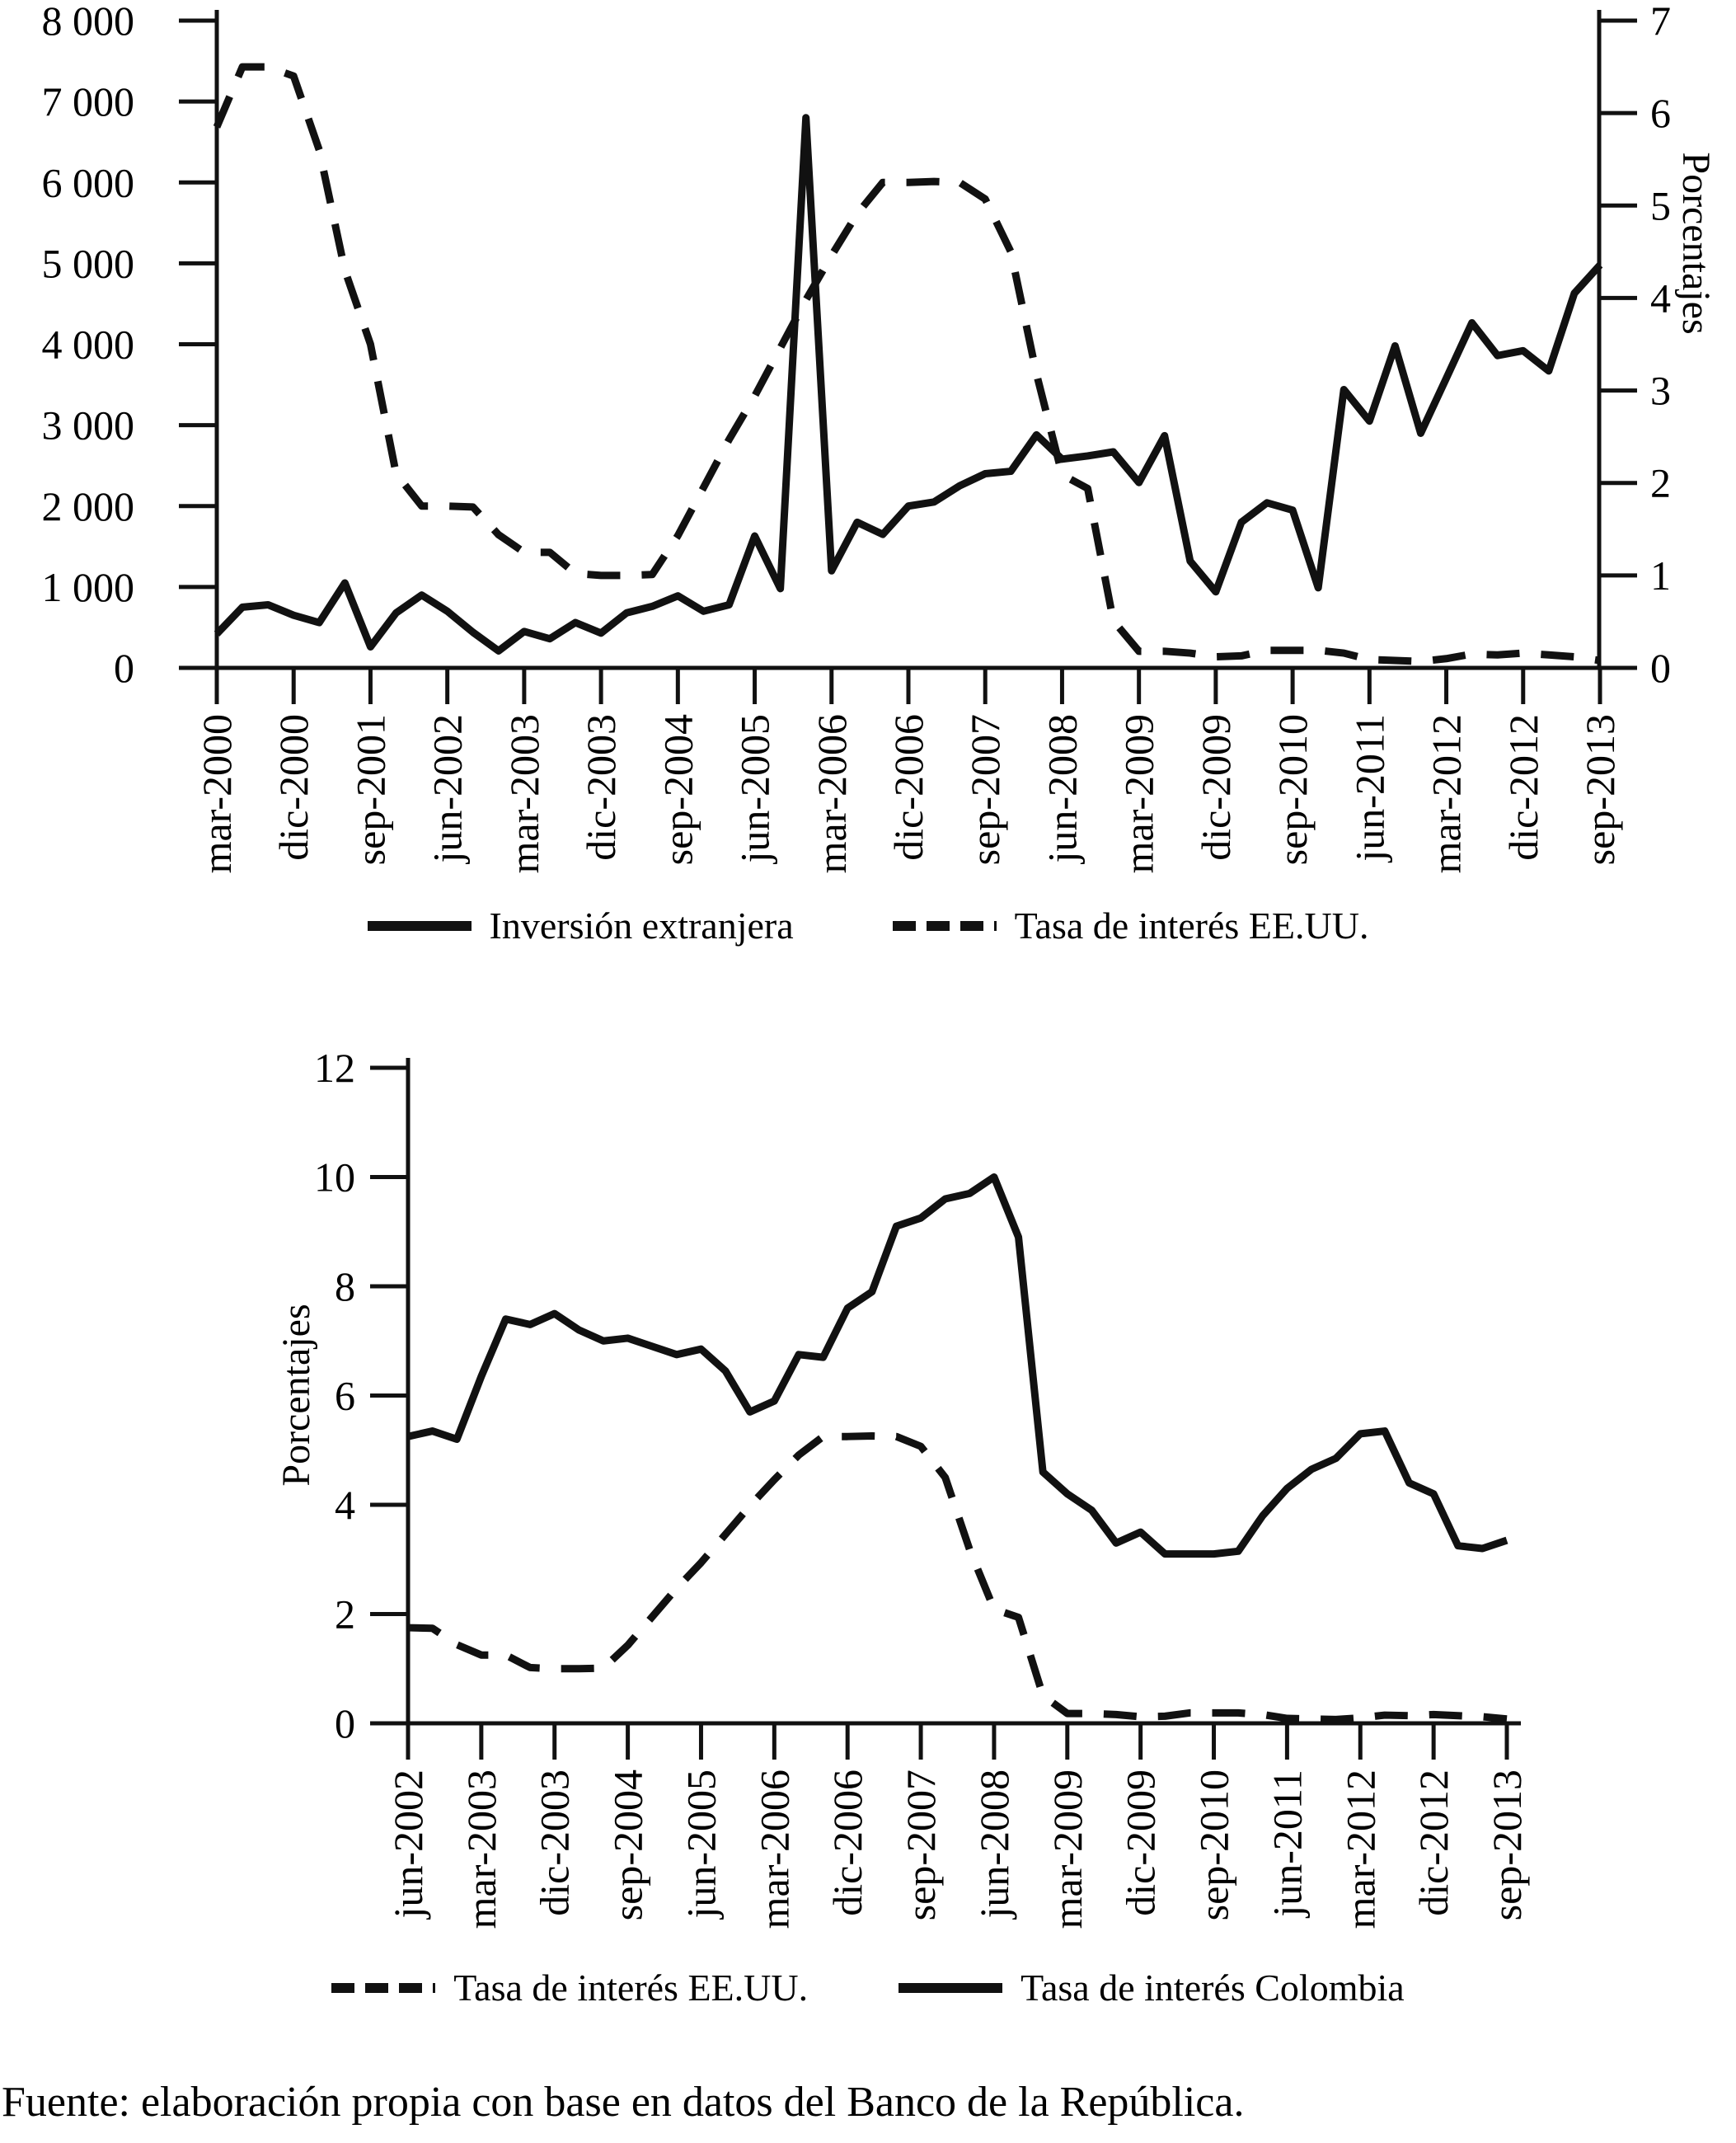 This screenshot has height=2143, width=1736. I want to click on top-right-axis-title: Porcentajes, so click(1696, 243).